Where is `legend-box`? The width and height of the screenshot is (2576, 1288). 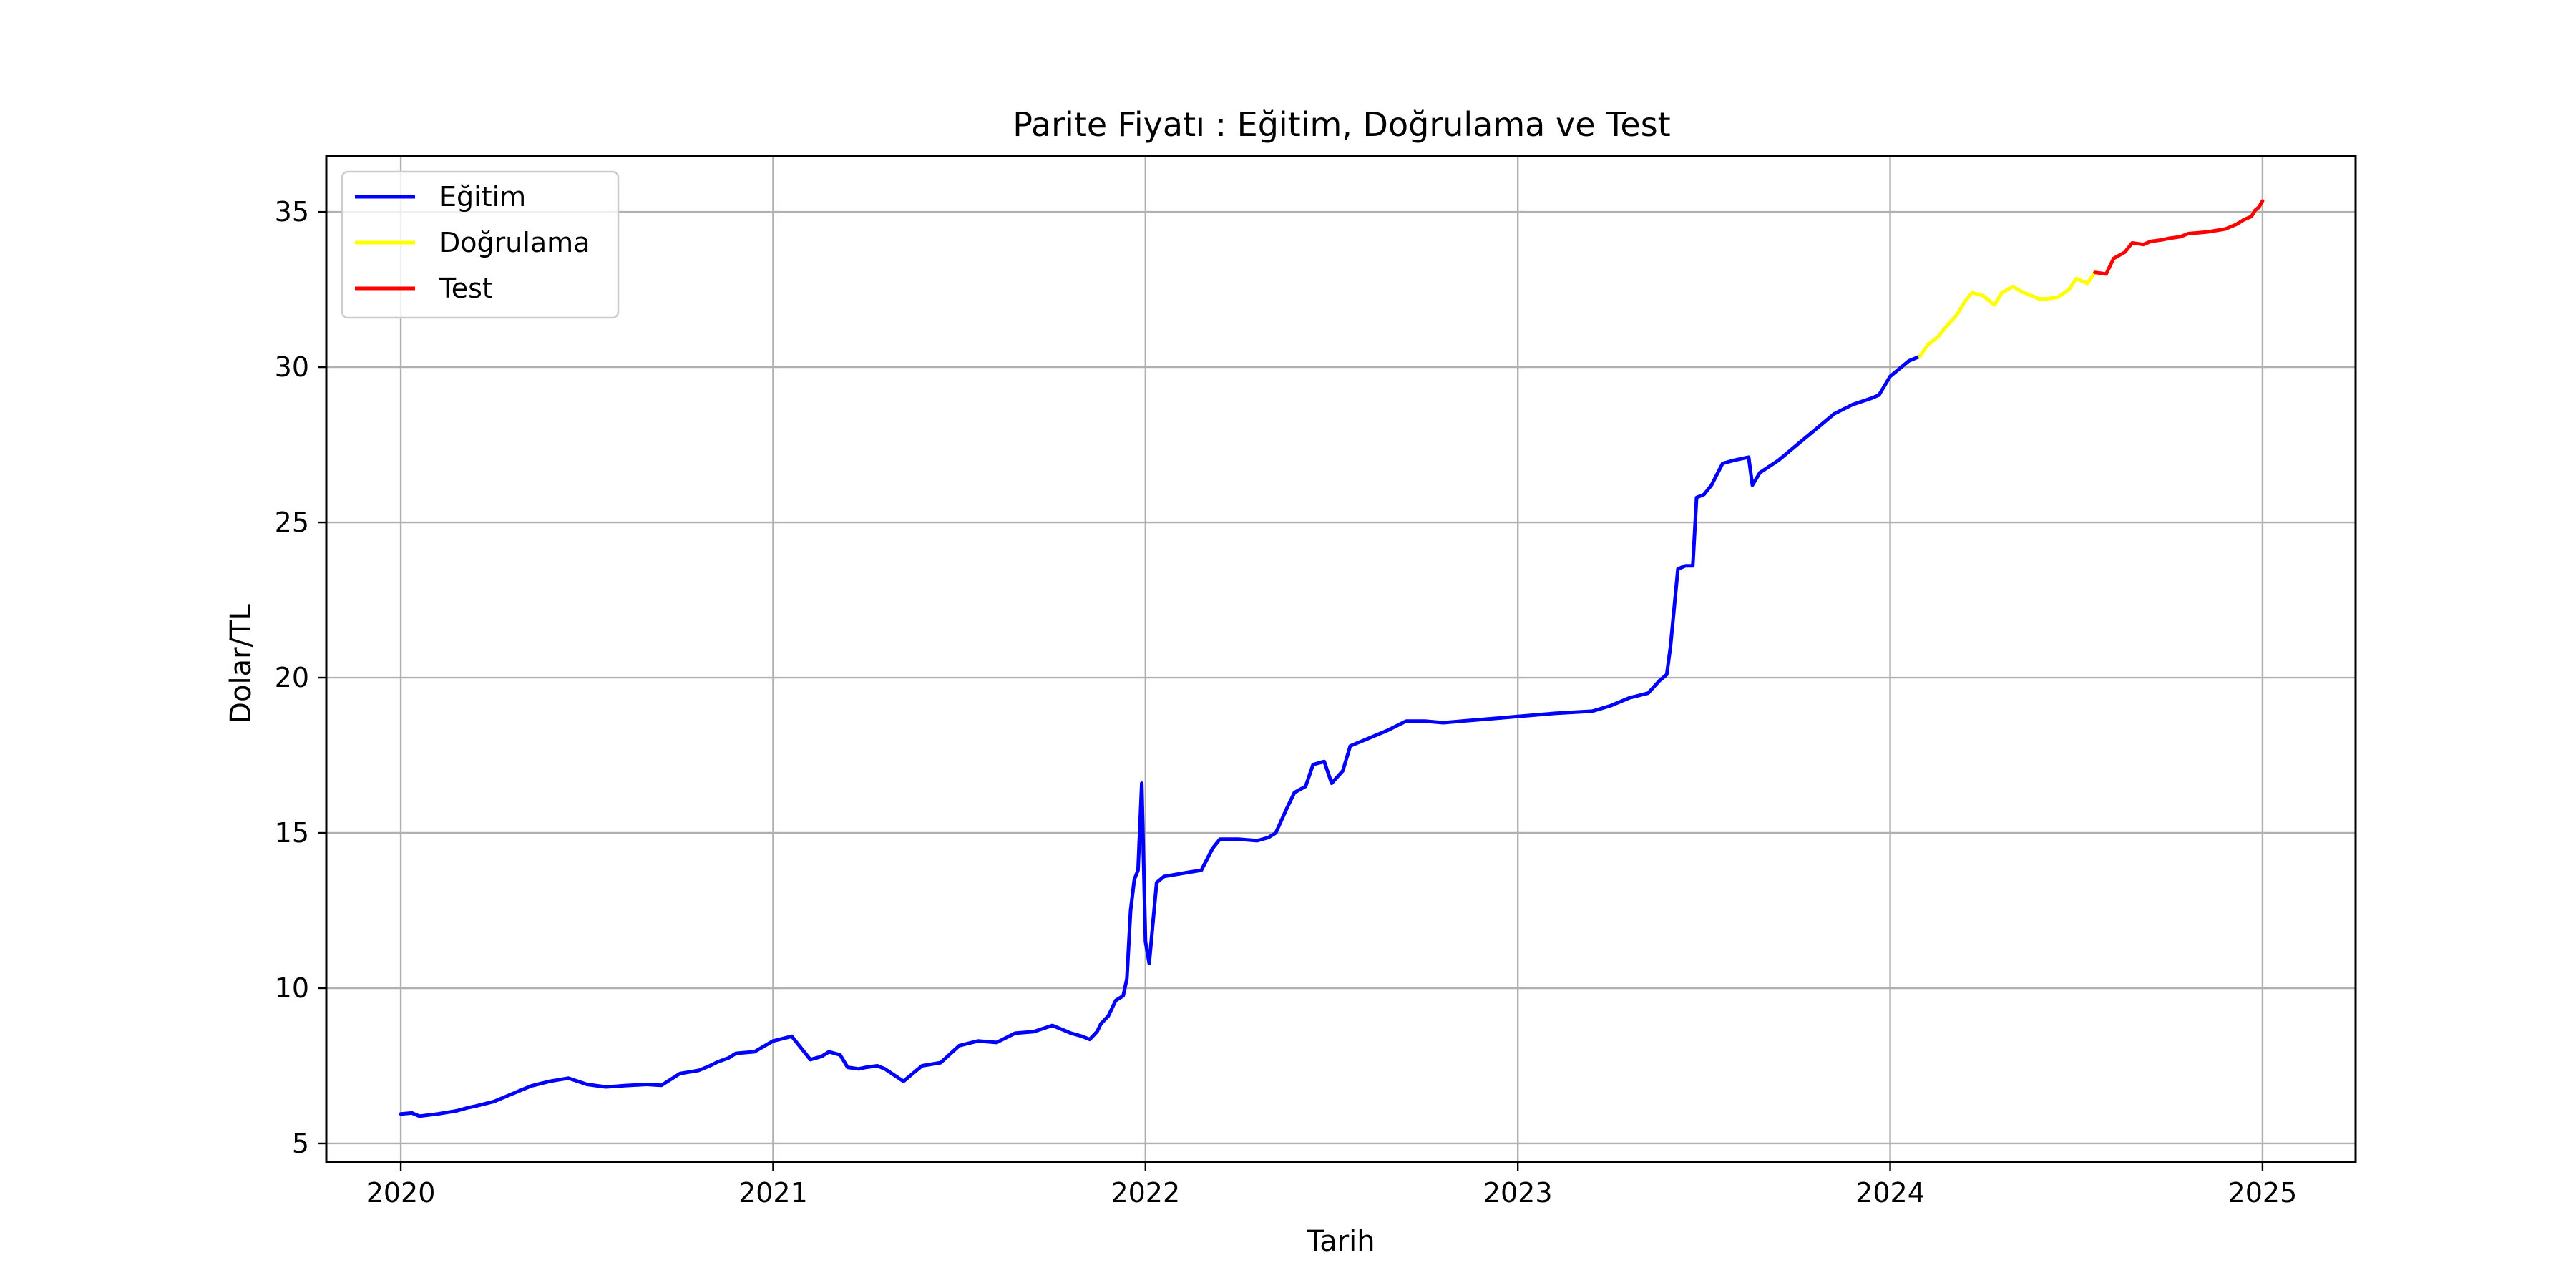
legend-box is located at coordinates (480, 244).